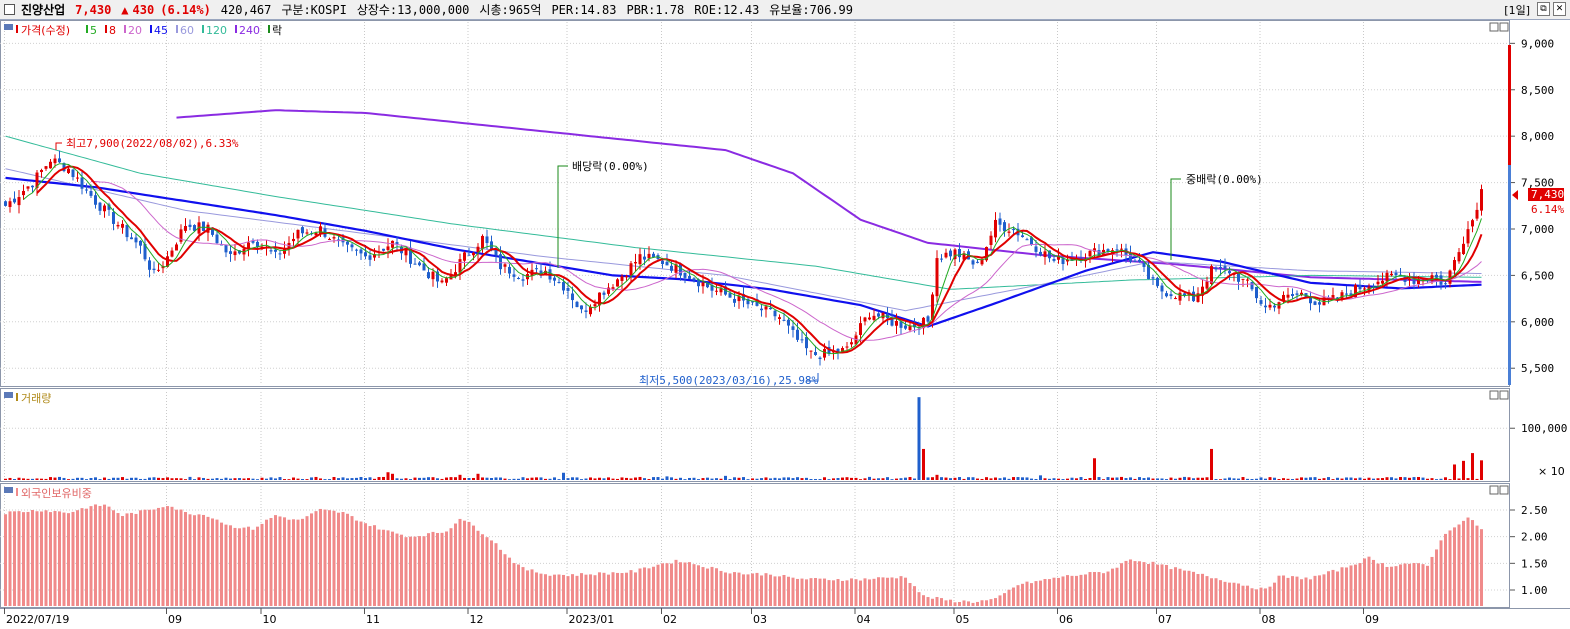 Image resolution: width=1570 pixels, height=629 pixels. Describe the element at coordinates (161, 30) in the screenshot. I see `legend-ma-45: 45` at that location.